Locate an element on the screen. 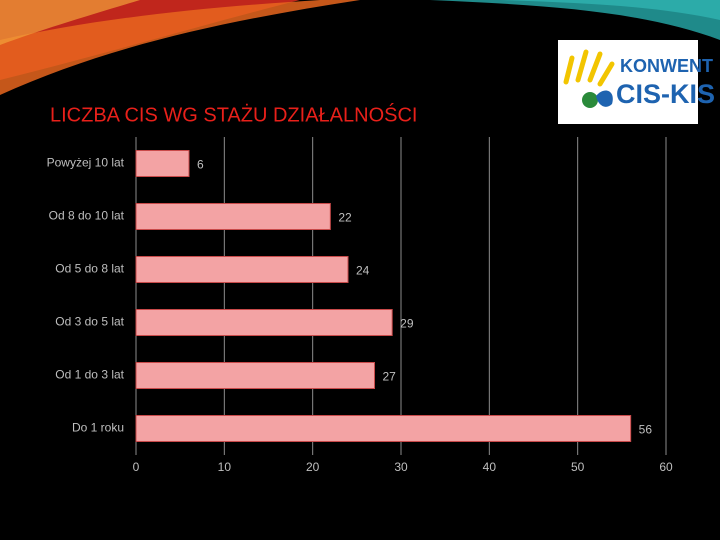 Image resolution: width=720 pixels, height=540 pixels. logo-text: KONWENT is located at coordinates (666, 66).